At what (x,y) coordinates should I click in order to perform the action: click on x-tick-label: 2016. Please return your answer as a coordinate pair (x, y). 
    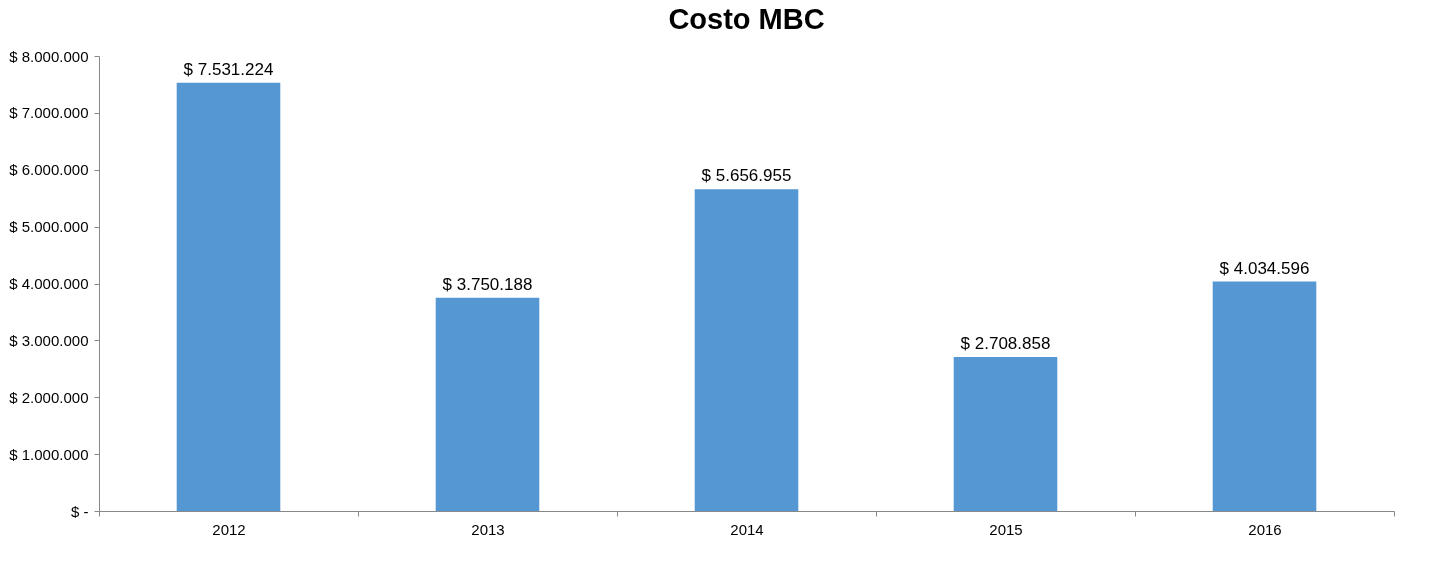
    Looking at the image, I should click on (1265, 529).